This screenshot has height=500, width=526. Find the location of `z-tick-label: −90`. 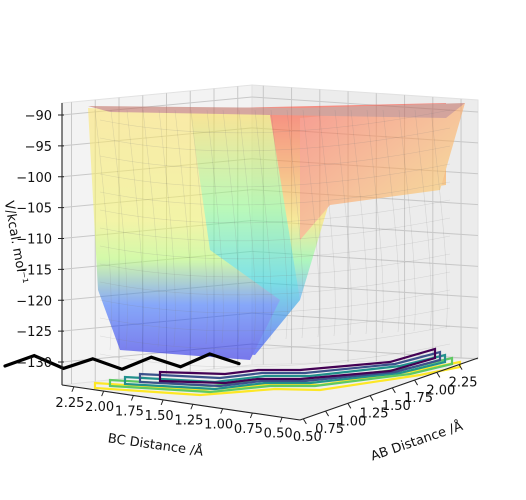

z-tick-label: −90 is located at coordinates (38, 116).